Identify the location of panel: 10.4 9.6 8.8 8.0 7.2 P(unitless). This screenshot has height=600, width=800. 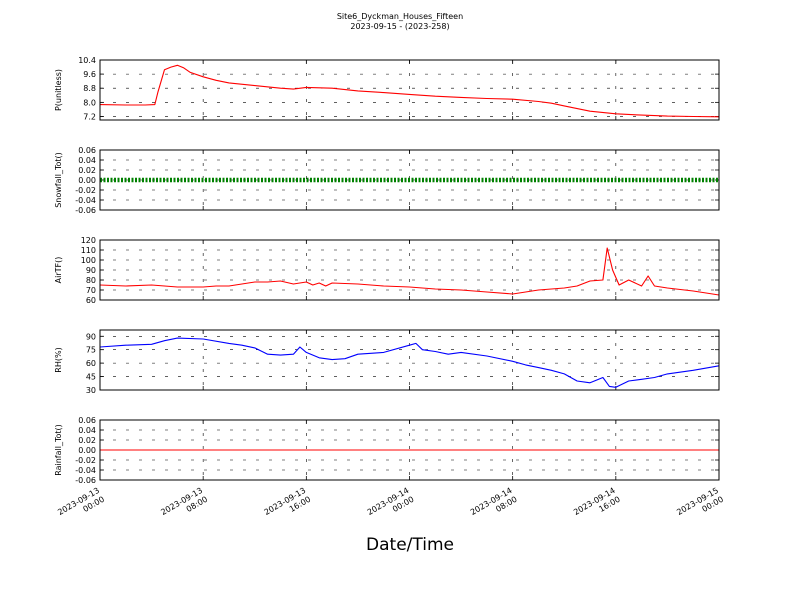
(387, 88).